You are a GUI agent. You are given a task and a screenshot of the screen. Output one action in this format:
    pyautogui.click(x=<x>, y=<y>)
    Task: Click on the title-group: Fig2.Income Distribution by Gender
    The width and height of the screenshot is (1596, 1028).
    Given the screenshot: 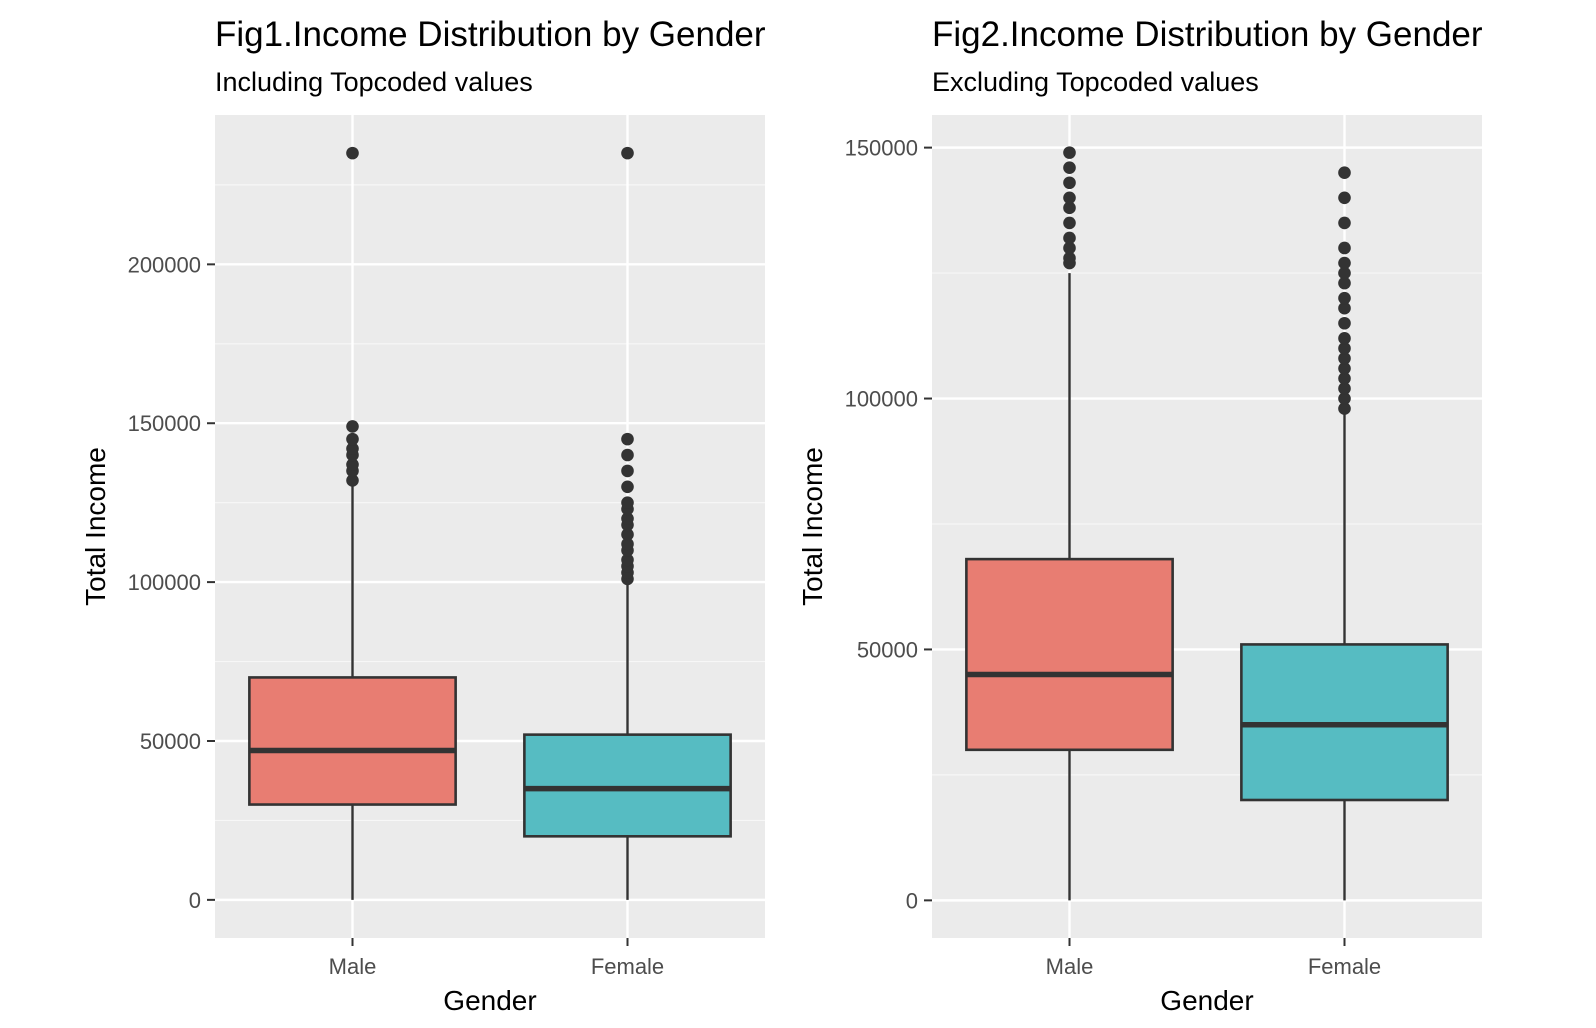 What is the action you would take?
    pyautogui.click(x=1207, y=34)
    